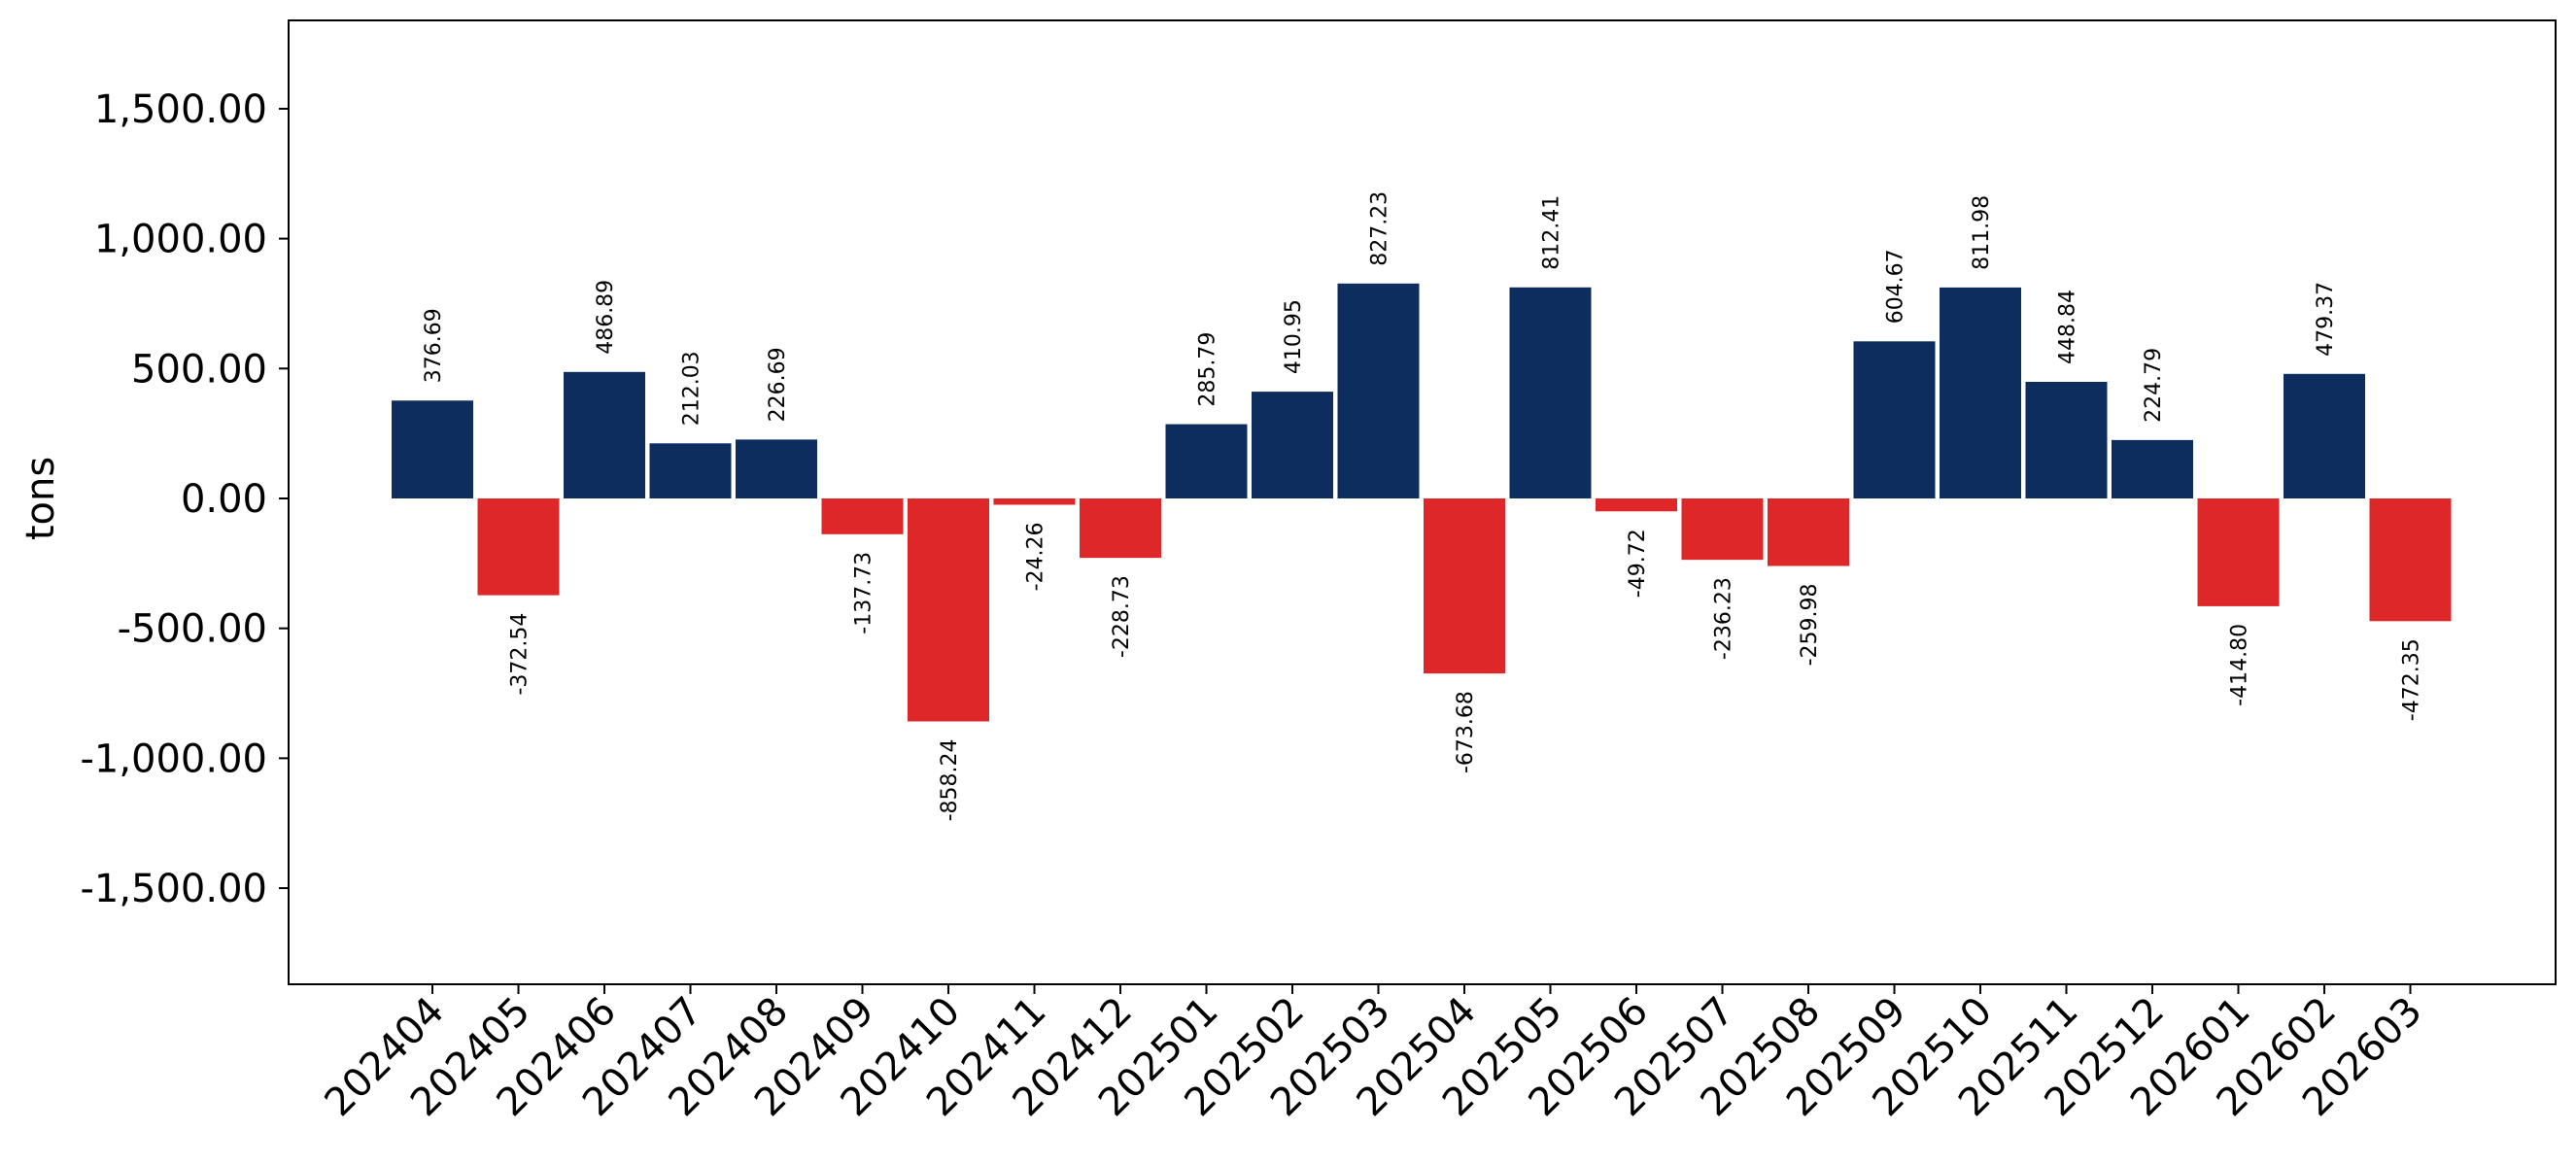  What do you see at coordinates (950, 780) in the screenshot?
I see `data-label: -858.24` at bounding box center [950, 780].